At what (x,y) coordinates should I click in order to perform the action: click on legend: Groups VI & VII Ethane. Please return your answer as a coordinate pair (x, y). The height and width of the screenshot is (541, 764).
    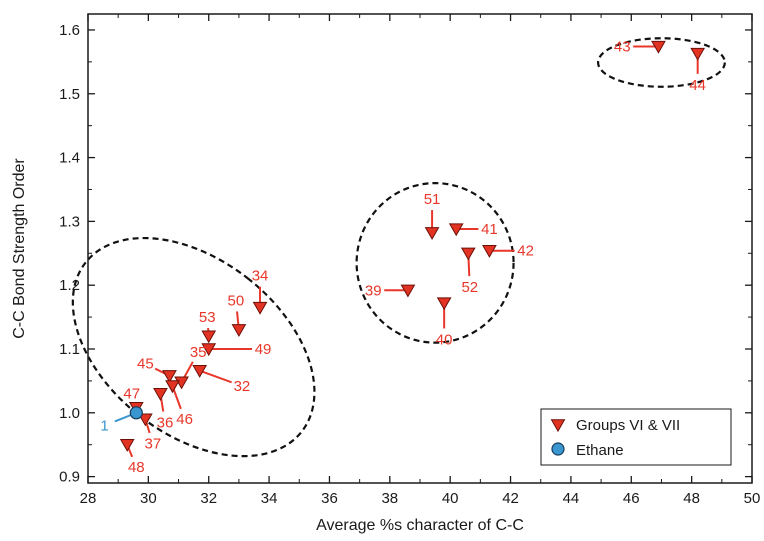
    Looking at the image, I should click on (636, 437).